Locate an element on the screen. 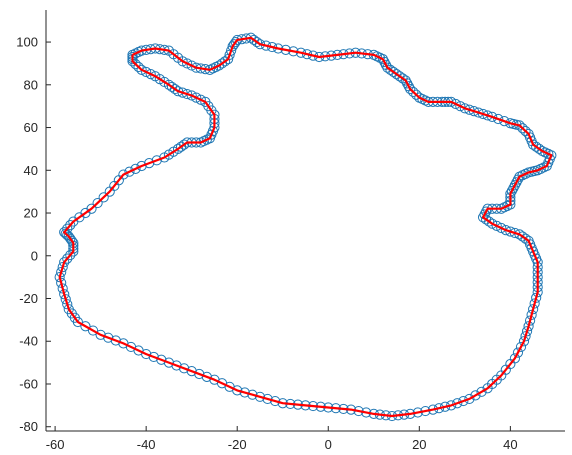 This screenshot has height=455, width=572. x-axis-ticks: -60 -40 -20 0 20 40 is located at coordinates (282, 439).